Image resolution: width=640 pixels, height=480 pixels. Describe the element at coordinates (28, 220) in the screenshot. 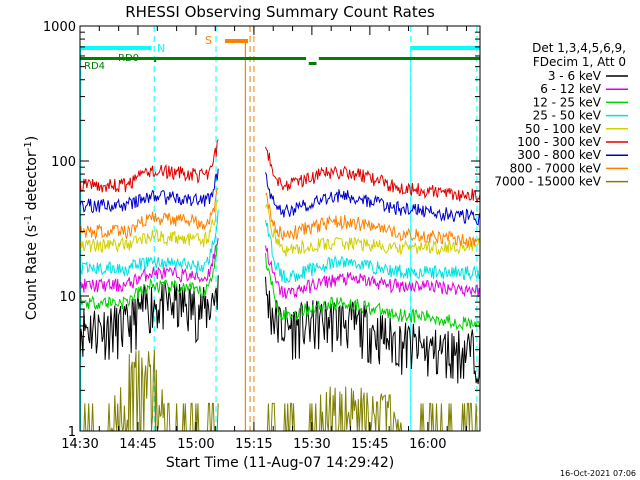

I see `y-axis-label-exp1: -1` at that location.